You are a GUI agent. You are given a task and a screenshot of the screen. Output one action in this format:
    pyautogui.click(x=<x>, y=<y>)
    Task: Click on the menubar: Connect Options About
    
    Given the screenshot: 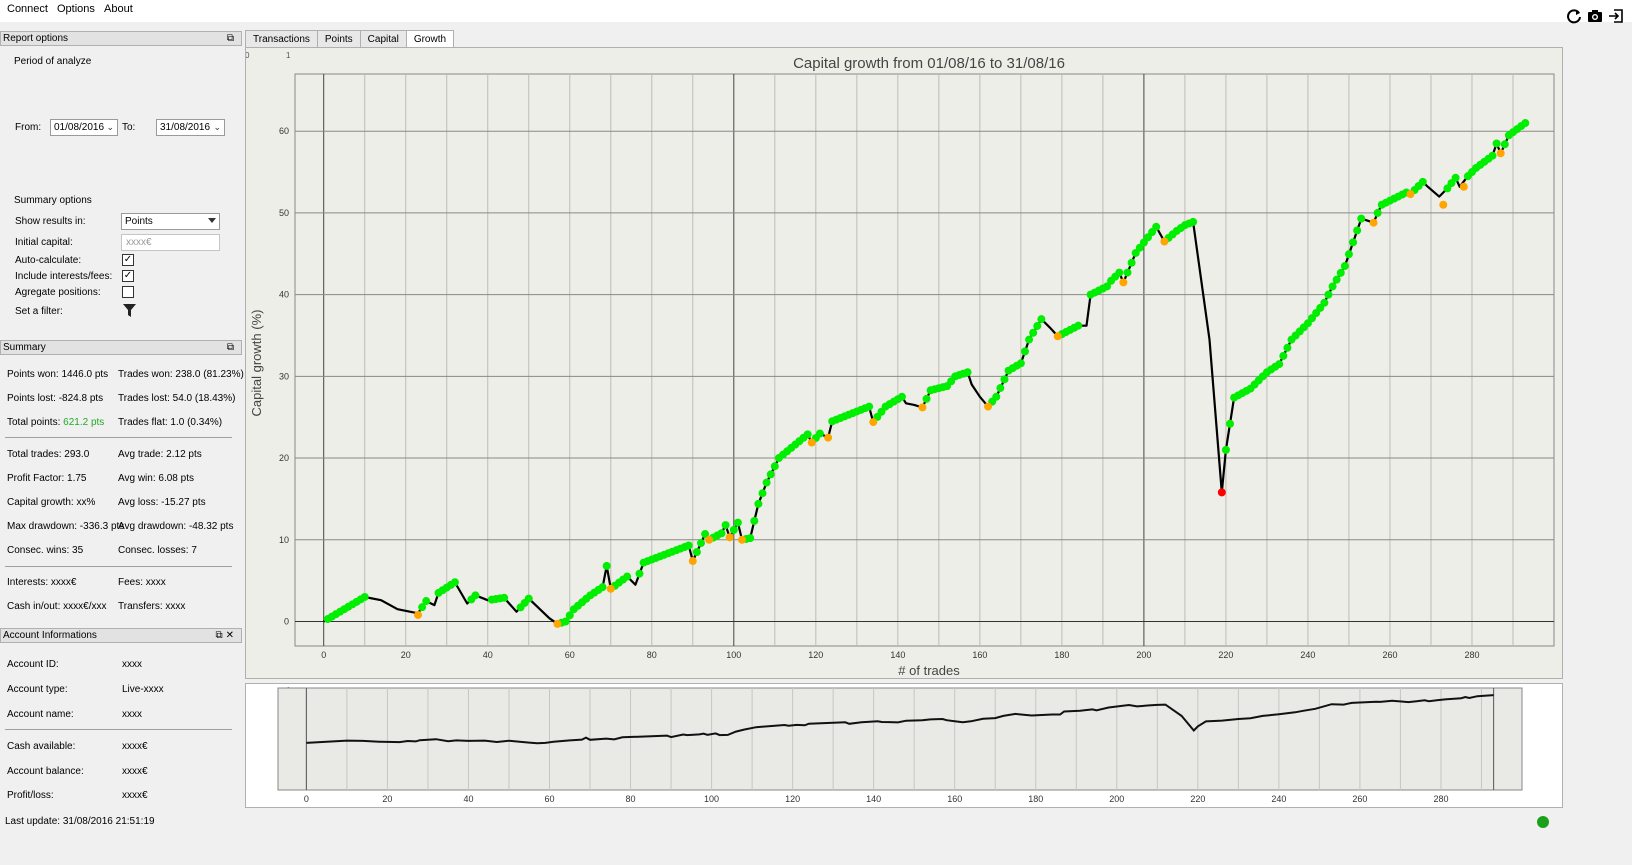 What is the action you would take?
    pyautogui.click(x=816, y=12)
    